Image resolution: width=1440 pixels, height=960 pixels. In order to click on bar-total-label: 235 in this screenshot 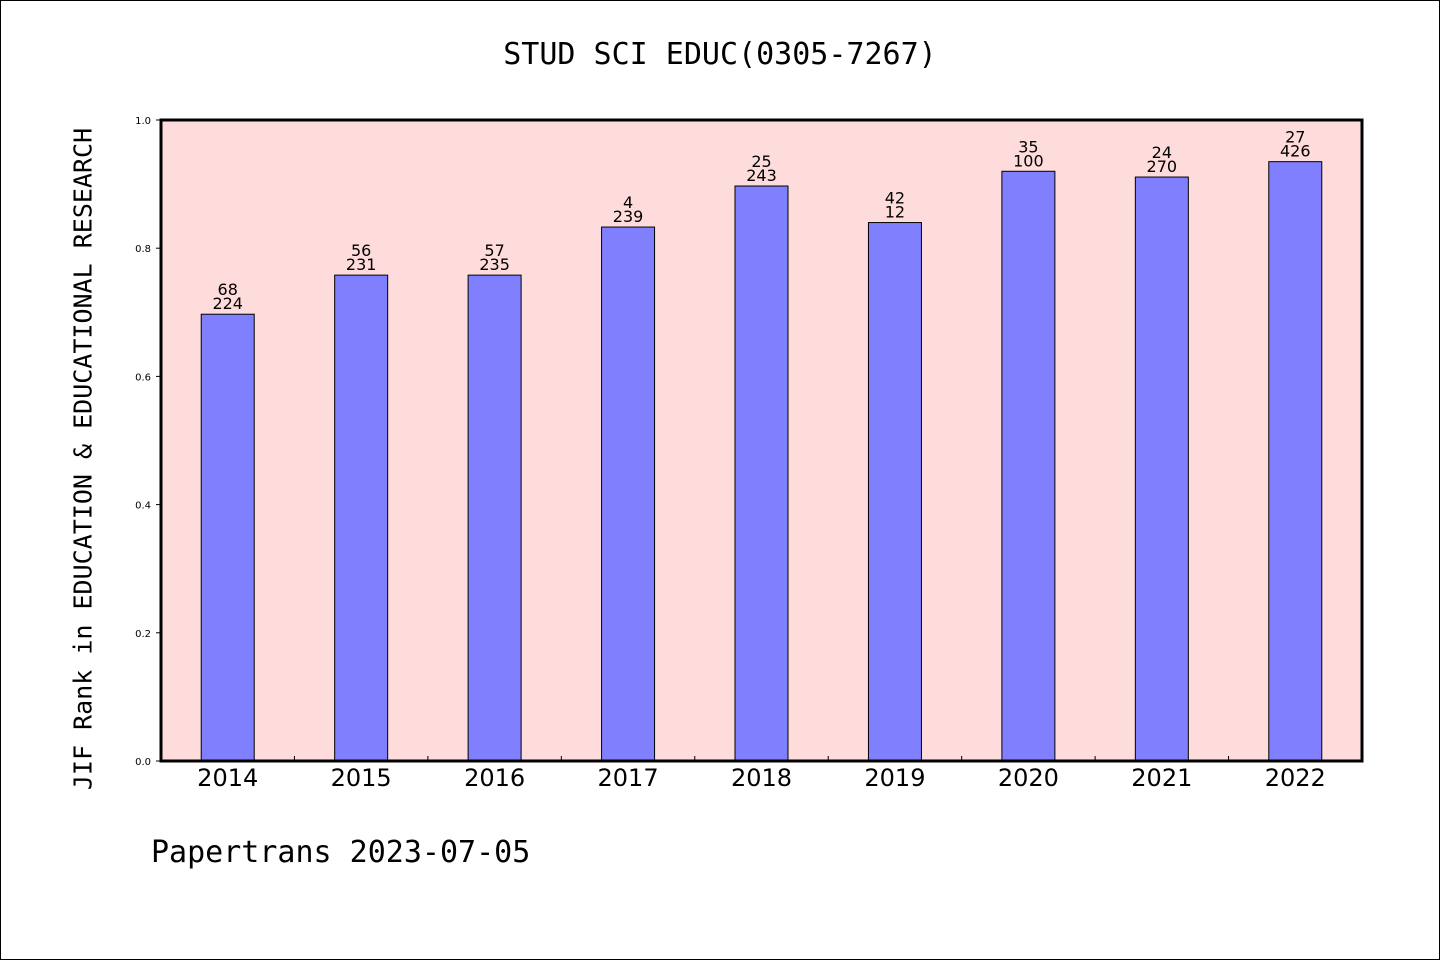, I will do `click(494, 264)`.